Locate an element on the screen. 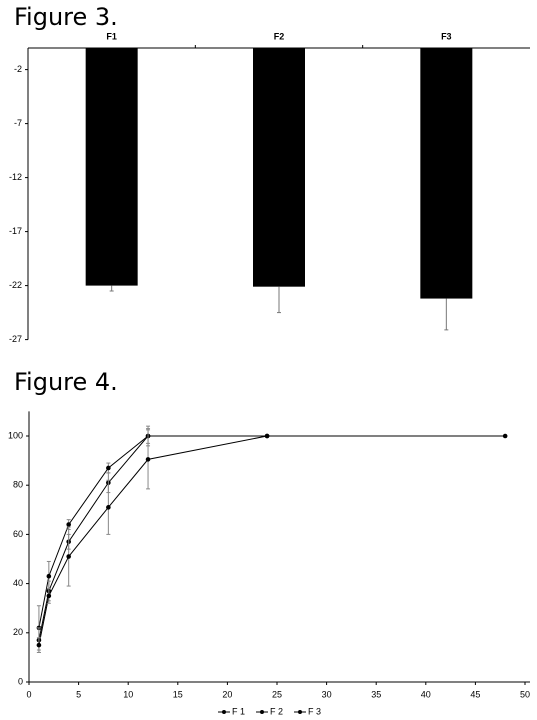 The height and width of the screenshot is (720, 537). x-tick-label: 35 is located at coordinates (376, 694).